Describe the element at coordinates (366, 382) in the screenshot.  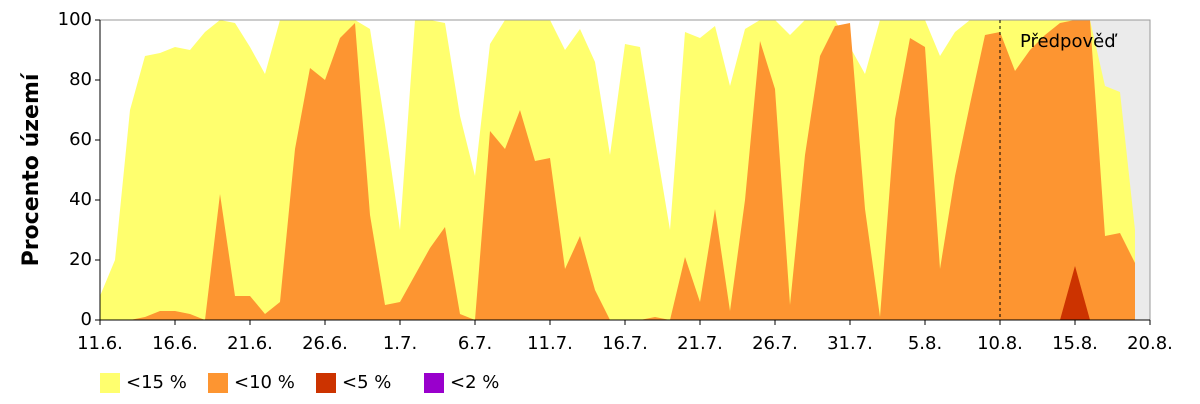
I see `legend-label: <5 %` at that location.